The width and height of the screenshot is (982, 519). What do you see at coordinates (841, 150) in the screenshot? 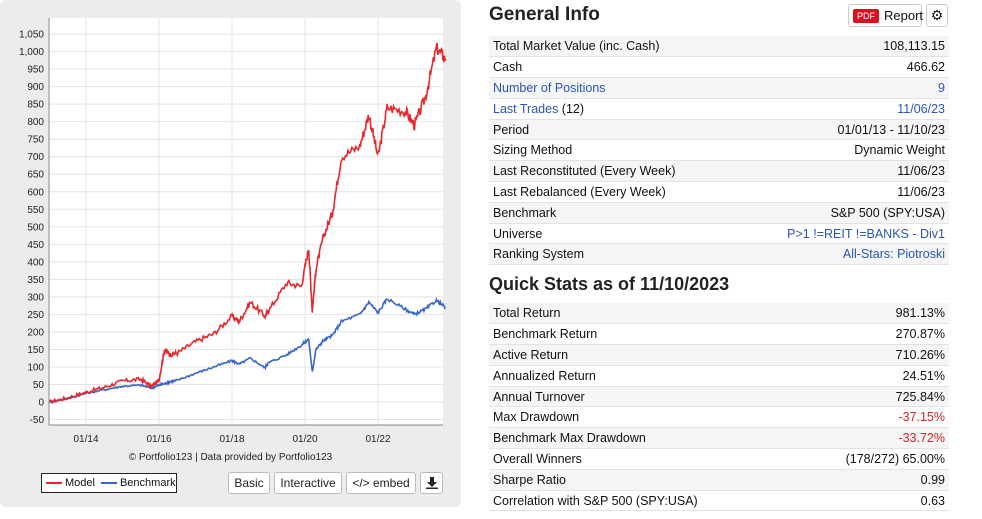
I see `row-value: Dynamic Weight` at bounding box center [841, 150].